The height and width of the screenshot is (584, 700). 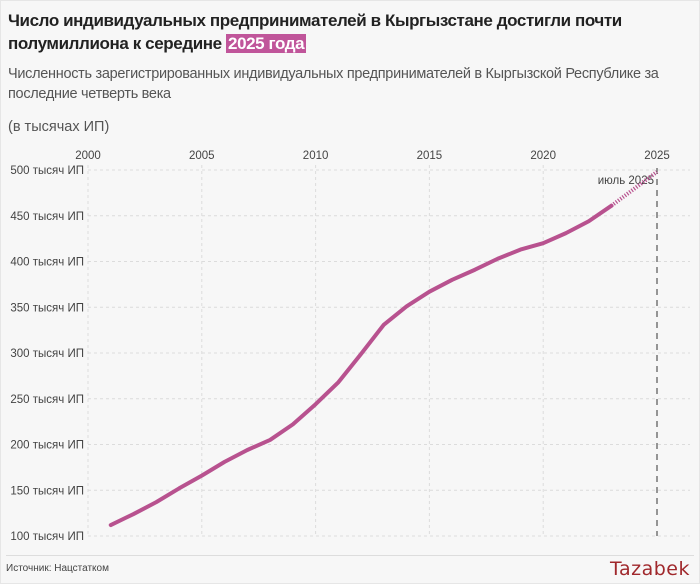 I want to click on x-tick-label: 2020, so click(x=543, y=156).